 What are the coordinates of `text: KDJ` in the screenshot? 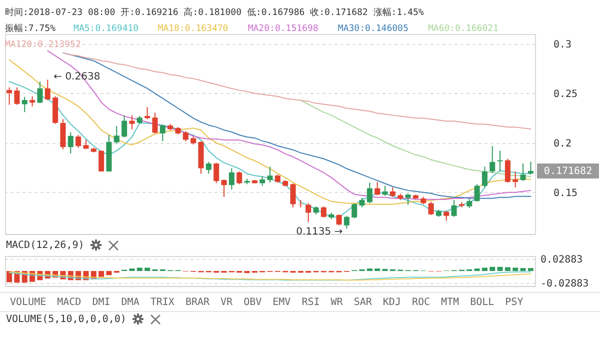 It's located at (391, 302).